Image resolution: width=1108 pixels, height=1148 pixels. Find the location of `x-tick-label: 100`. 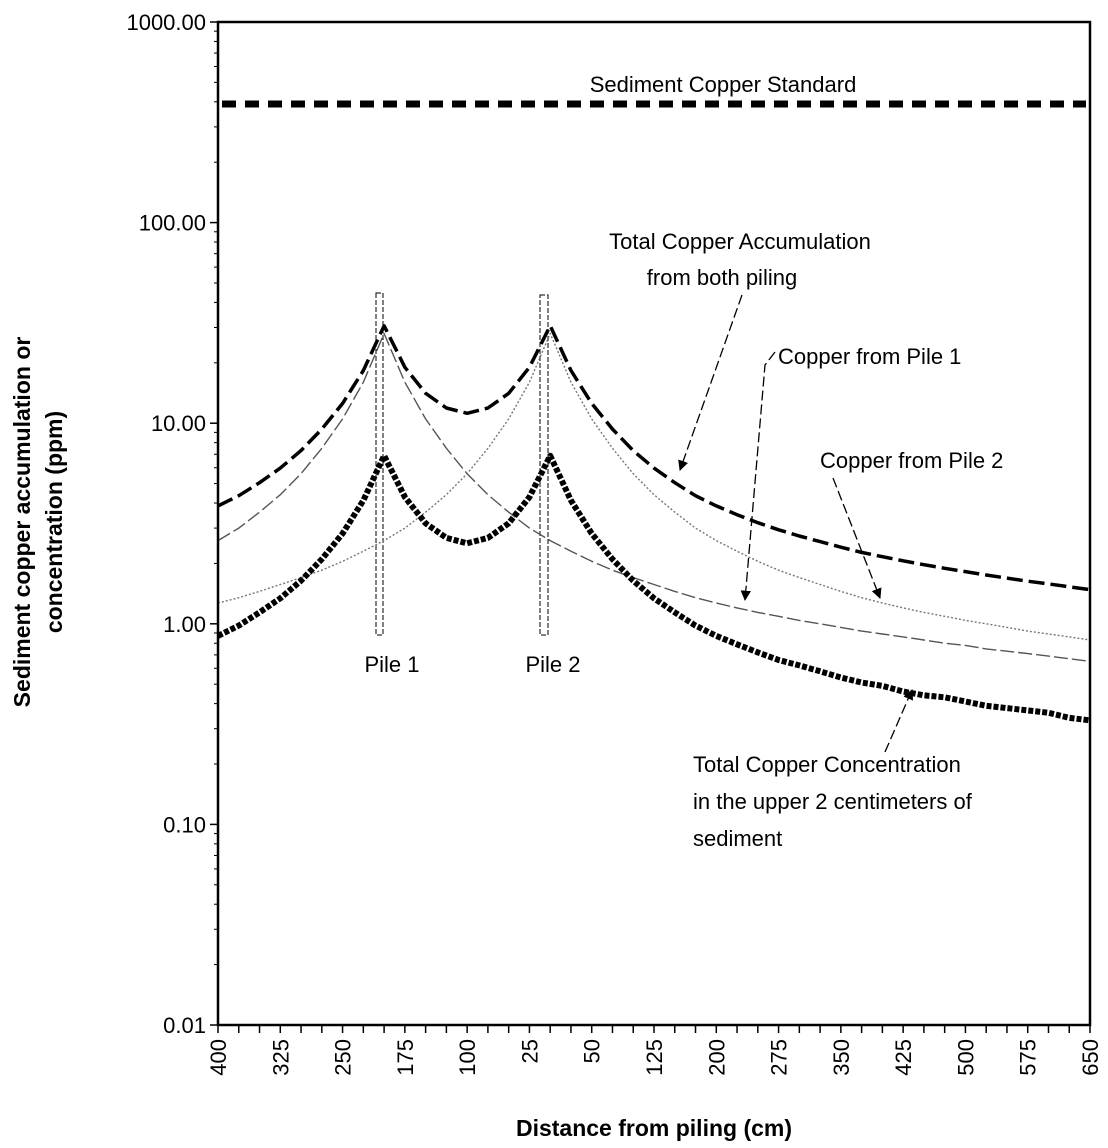

x-tick-label: 100 is located at coordinates (467, 1057).